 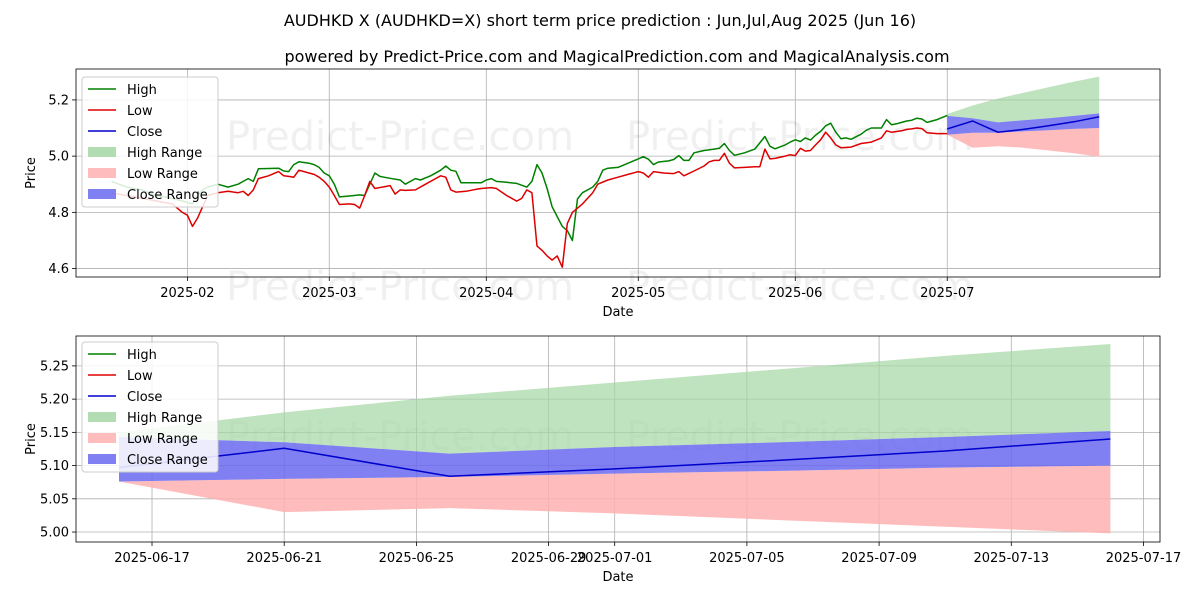 I want to click on y-tick-label: 5.15, so click(x=54, y=433).